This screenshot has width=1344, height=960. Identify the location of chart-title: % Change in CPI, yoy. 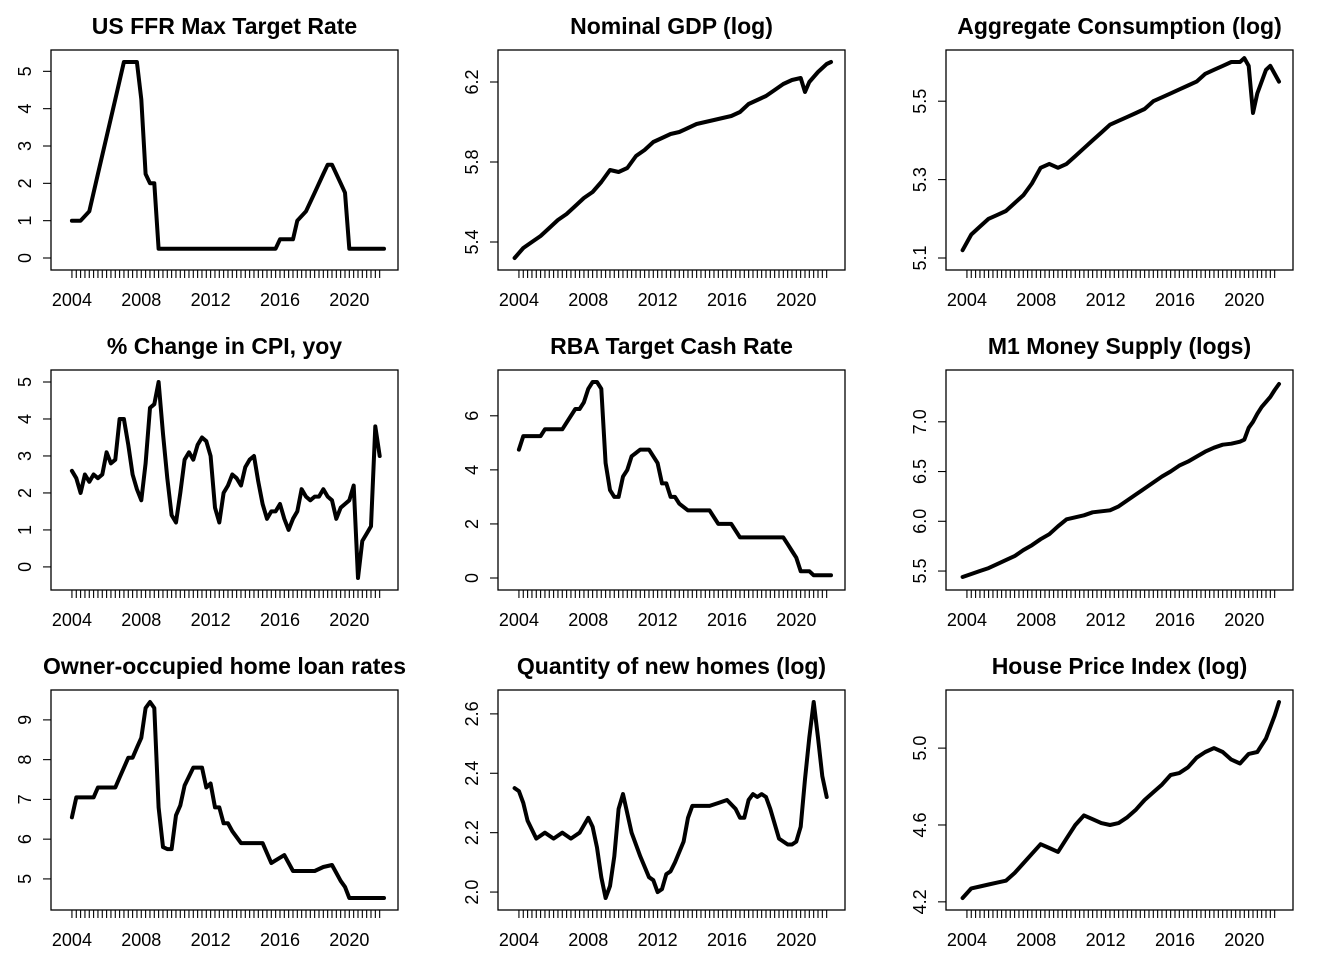
(224, 346).